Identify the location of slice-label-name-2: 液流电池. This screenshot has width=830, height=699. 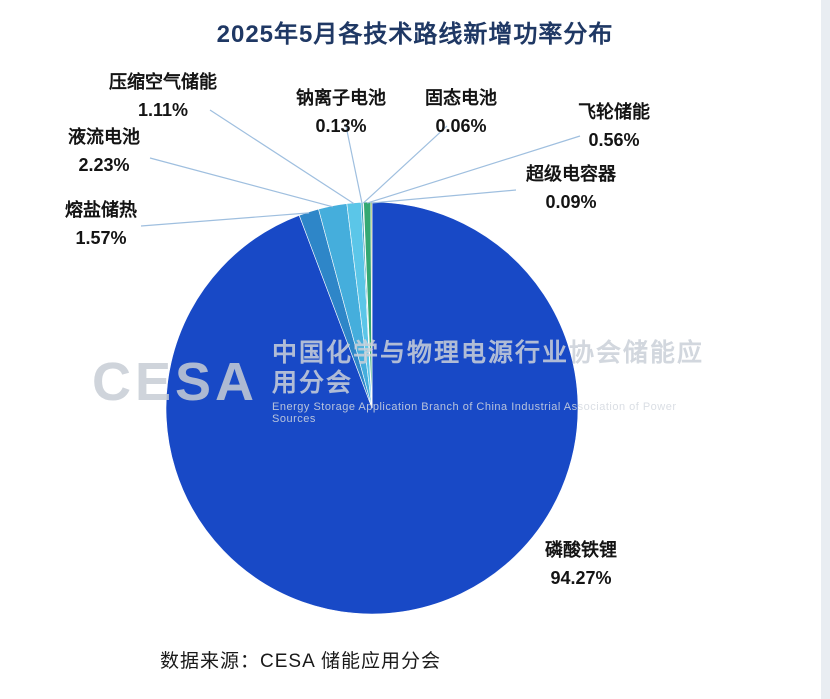
(104, 136).